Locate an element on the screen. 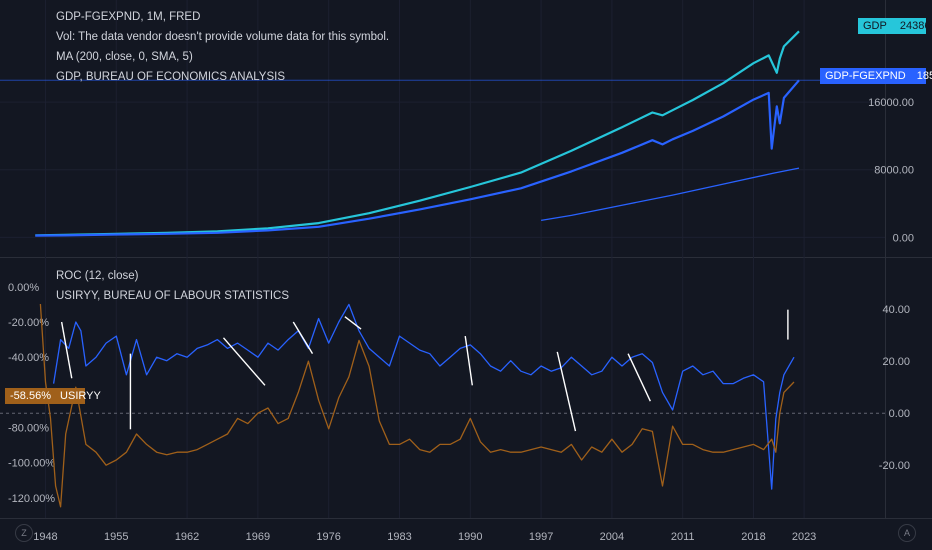 The height and width of the screenshot is (550, 932). right-y-tick-label: -20.00 is located at coordinates (894, 466).